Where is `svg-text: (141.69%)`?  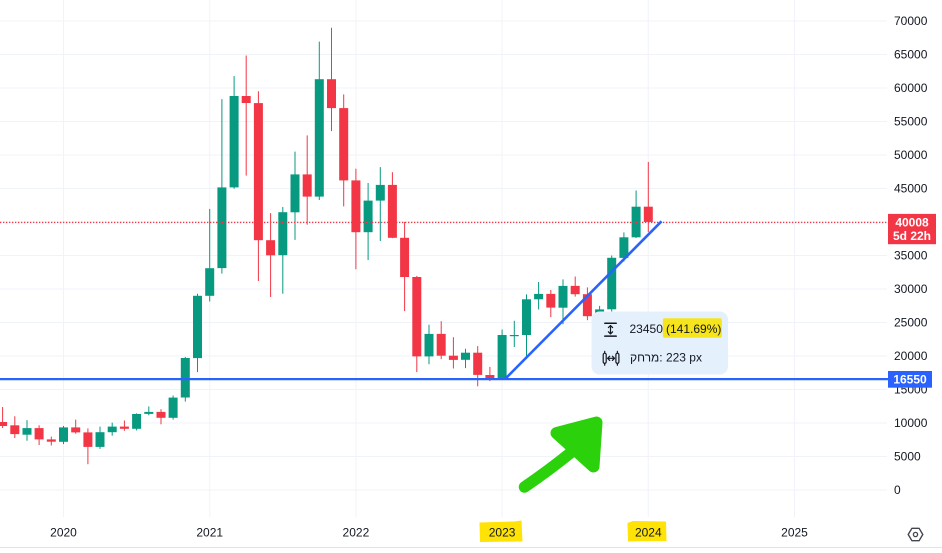 svg-text: (141.69%) is located at coordinates (693, 329).